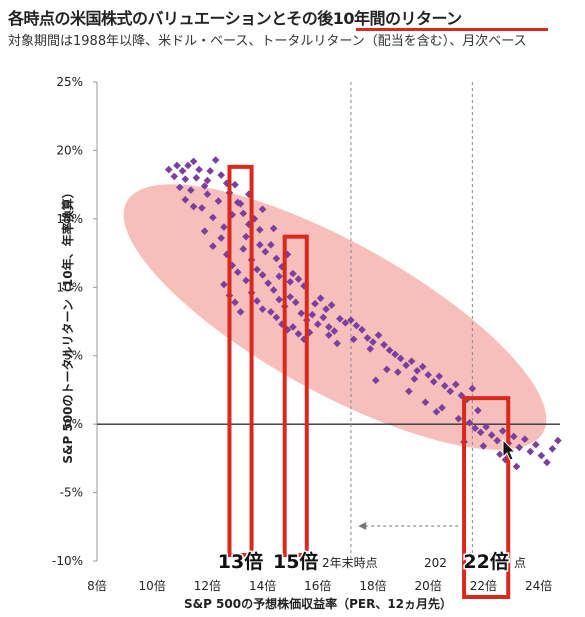  I want to click on highlight-label: 15倍, so click(295, 561).